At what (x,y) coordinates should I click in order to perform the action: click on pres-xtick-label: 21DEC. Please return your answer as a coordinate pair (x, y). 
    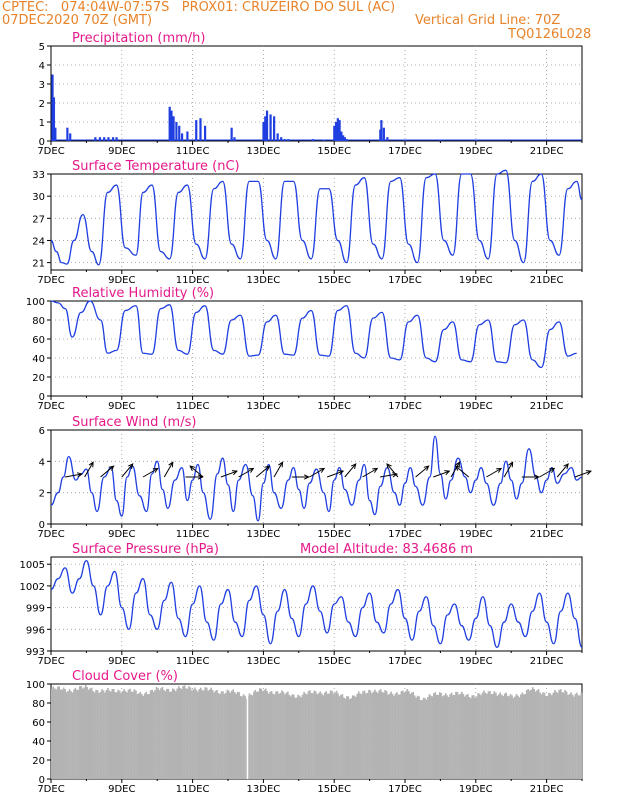
    Looking at the image, I should click on (547, 661).